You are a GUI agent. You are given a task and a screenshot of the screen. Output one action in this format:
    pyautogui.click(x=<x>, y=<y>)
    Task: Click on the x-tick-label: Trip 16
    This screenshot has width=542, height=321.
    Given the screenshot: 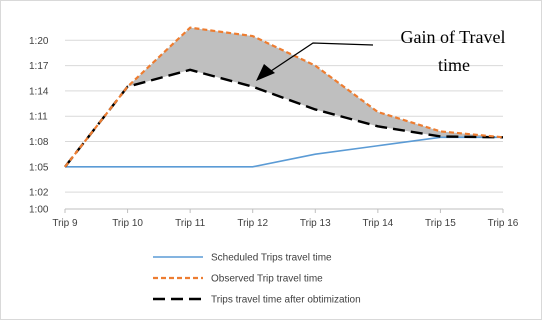 What is the action you would take?
    pyautogui.click(x=503, y=223)
    